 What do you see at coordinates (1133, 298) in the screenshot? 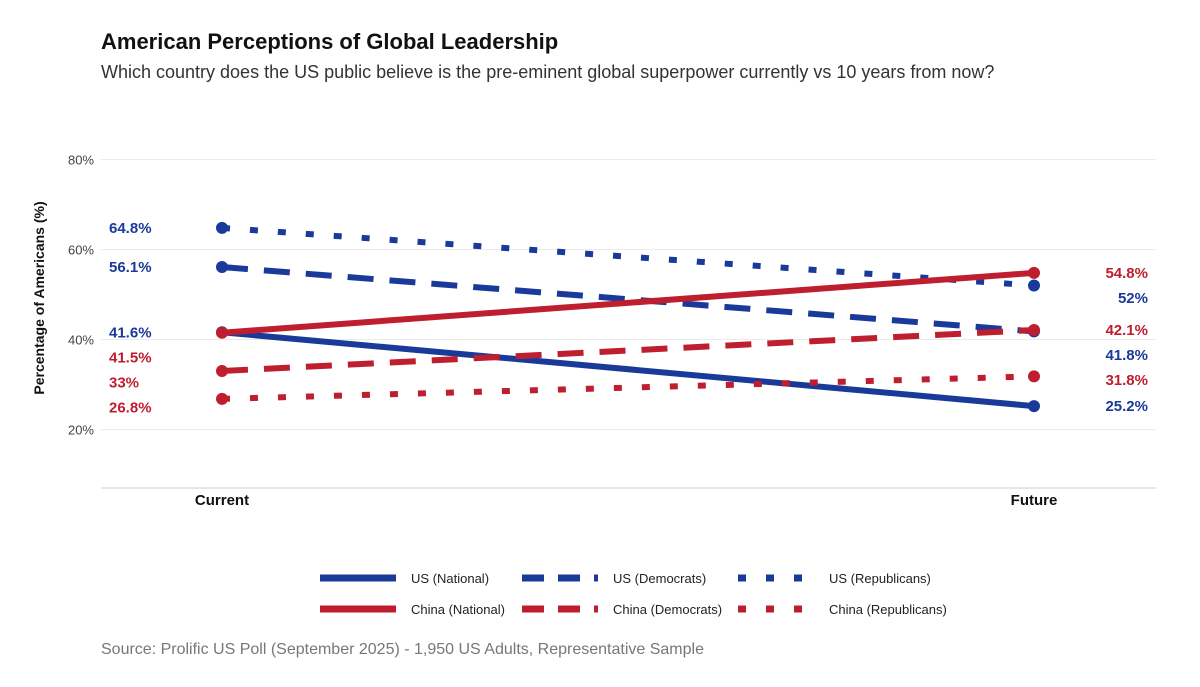
I see `data-label: 52%` at bounding box center [1133, 298].